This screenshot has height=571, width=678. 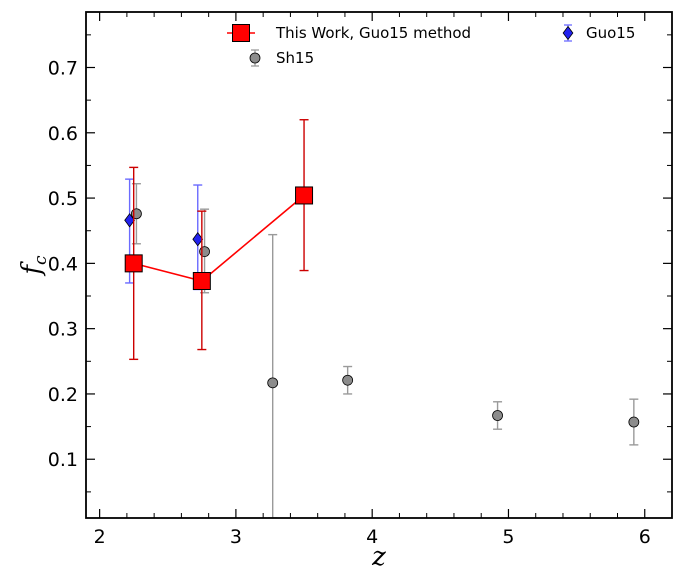 What do you see at coordinates (431, 45) in the screenshot?
I see `legend: This Work, Guo15 method Guo15 Sh15` at bounding box center [431, 45].